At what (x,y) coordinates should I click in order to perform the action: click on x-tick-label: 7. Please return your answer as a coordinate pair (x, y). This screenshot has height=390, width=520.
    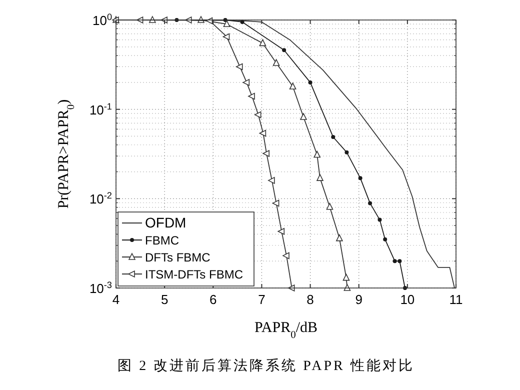
    Looking at the image, I should click on (262, 299).